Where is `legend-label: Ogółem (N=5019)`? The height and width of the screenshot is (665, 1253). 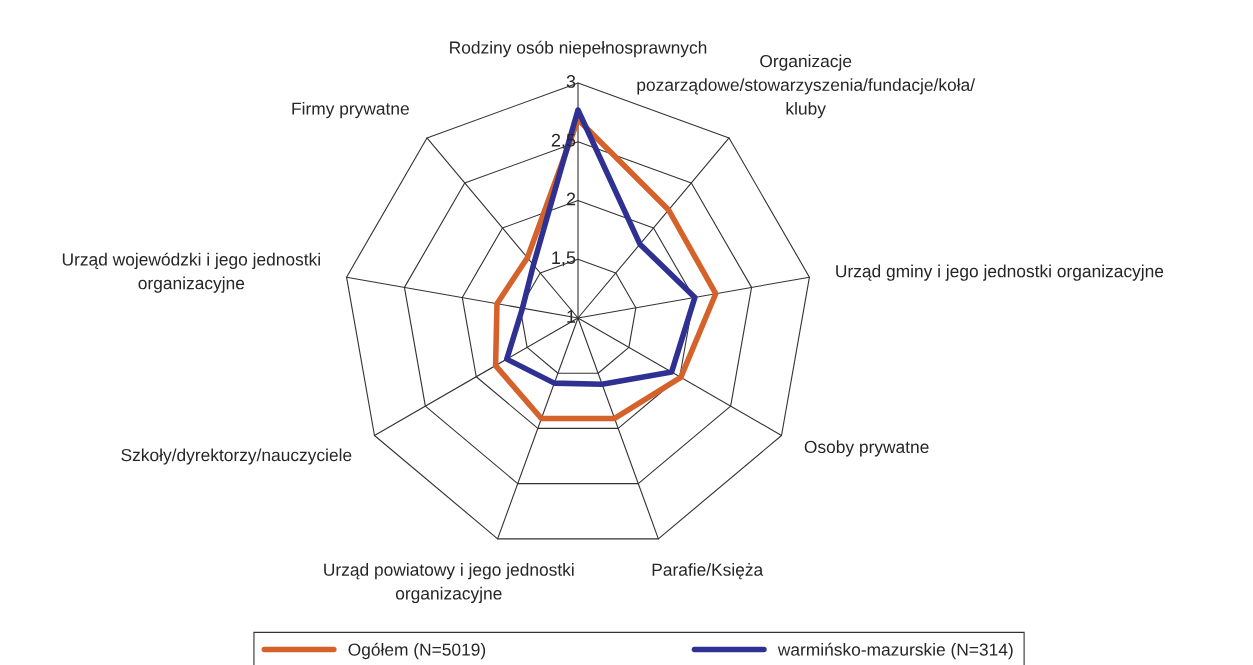
legend-label: Ogółem (N=5019) is located at coordinates (417, 651).